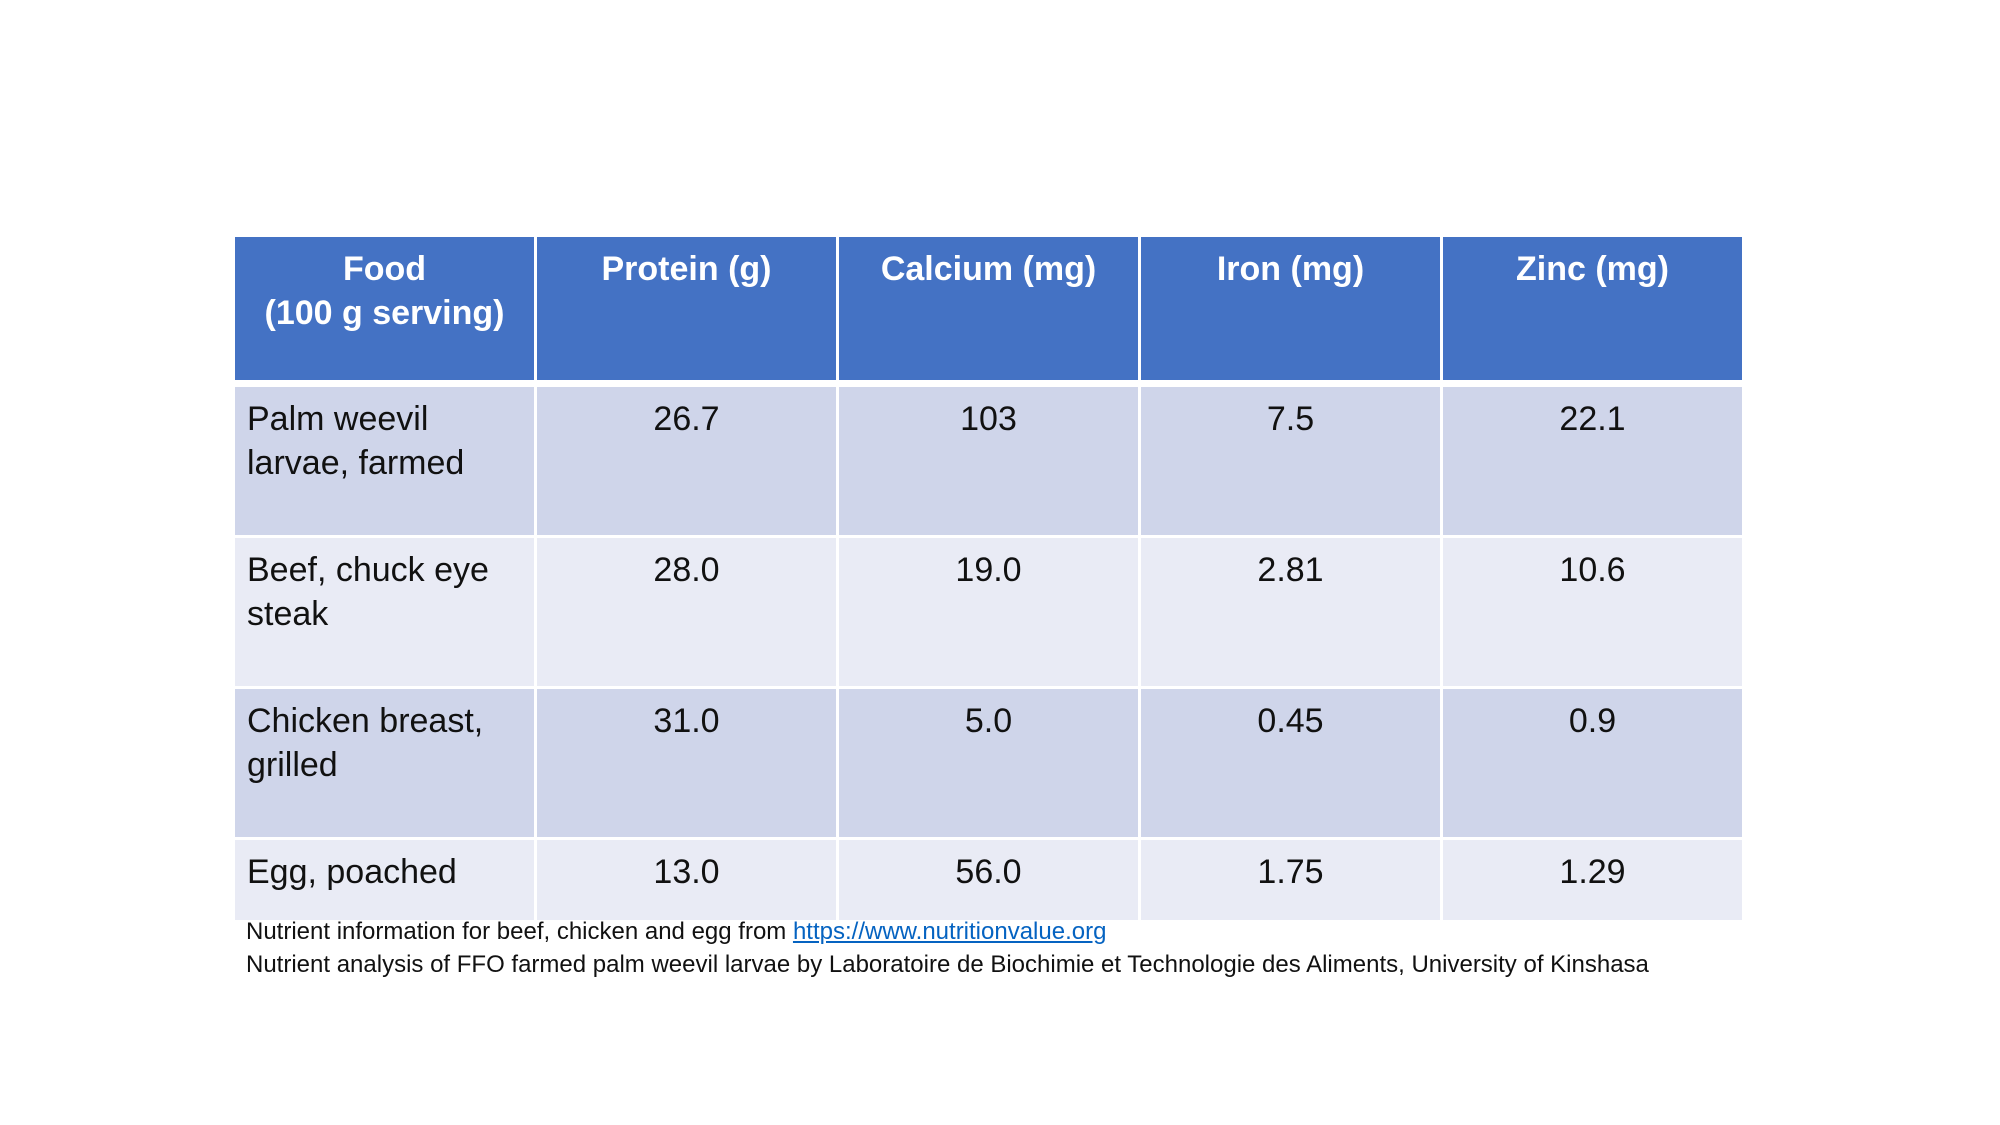  What do you see at coordinates (686, 310) in the screenshot?
I see `header-protein: Protein (g)` at bounding box center [686, 310].